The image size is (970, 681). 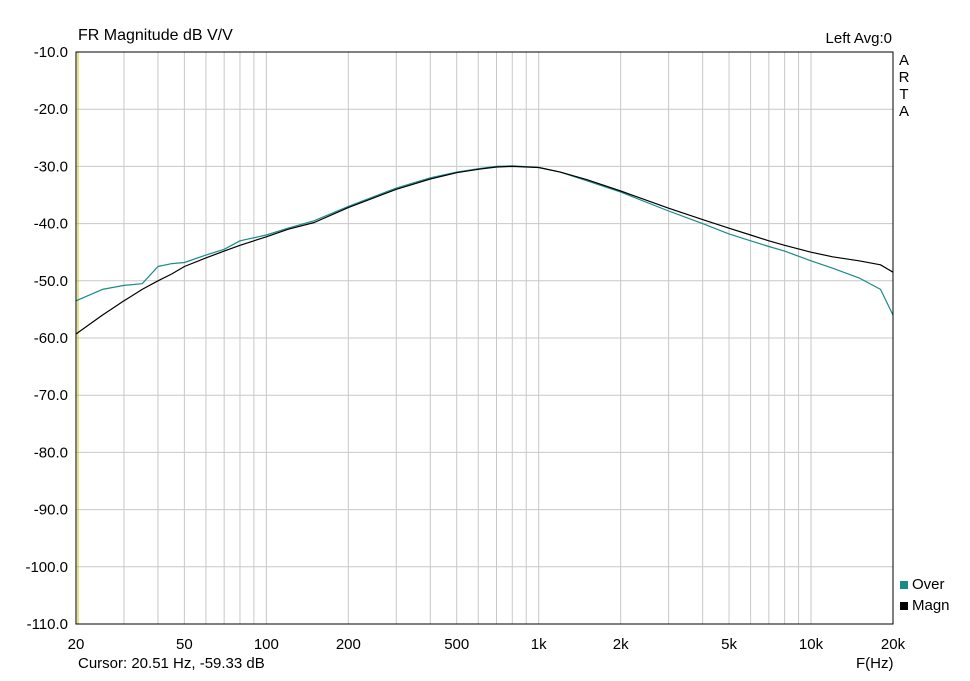 I want to click on arta-brand-label: A R T A, so click(x=904, y=86).